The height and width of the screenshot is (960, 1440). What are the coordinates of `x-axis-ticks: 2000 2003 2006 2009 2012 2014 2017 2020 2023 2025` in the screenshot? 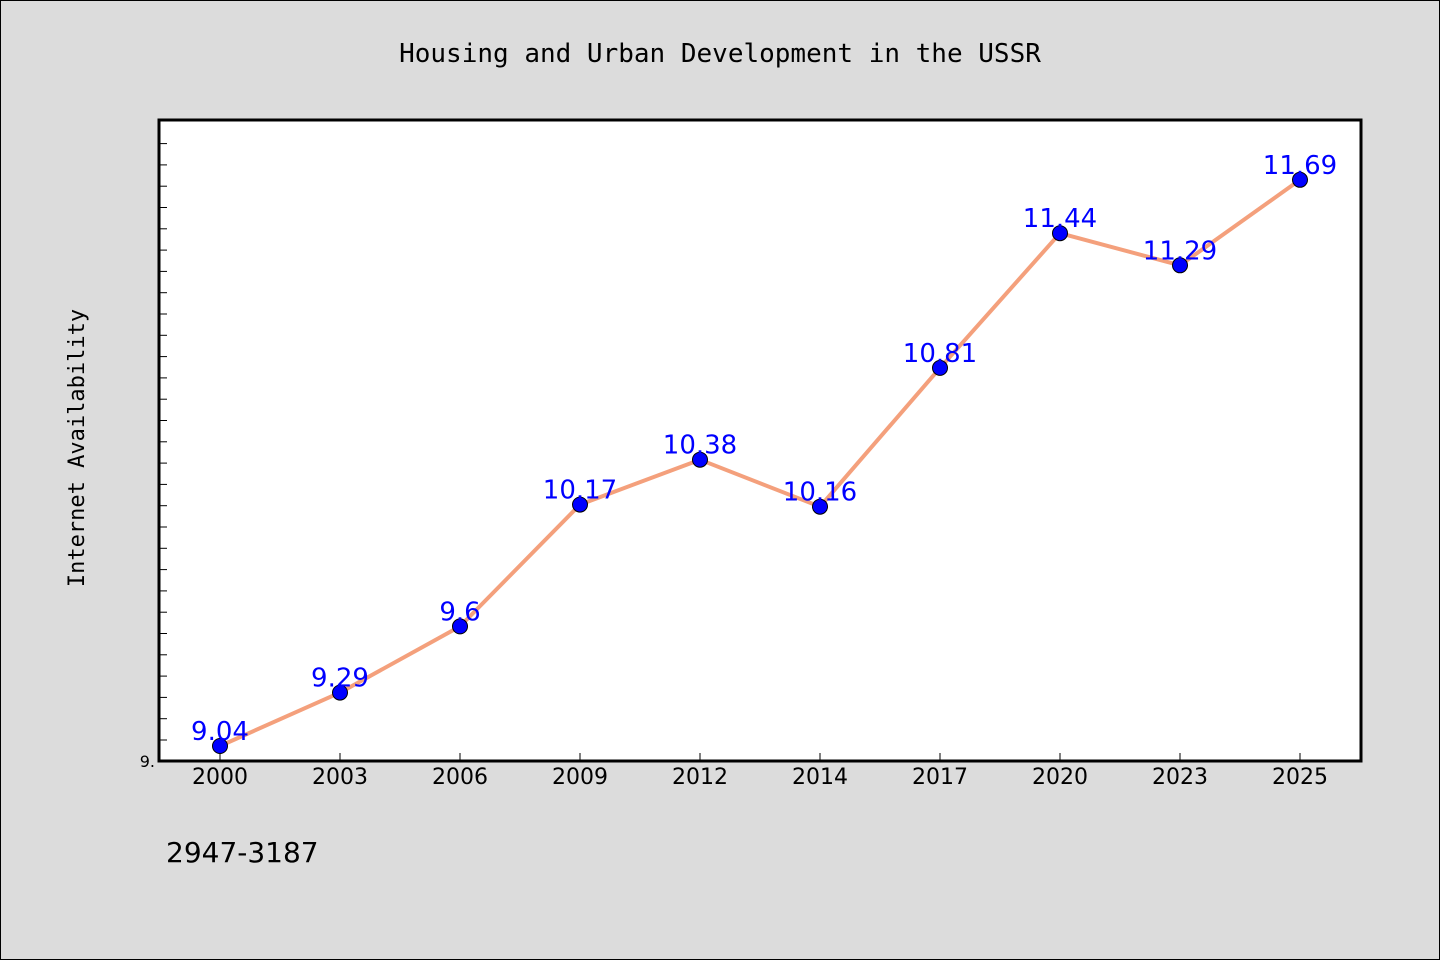 It's located at (760, 771).